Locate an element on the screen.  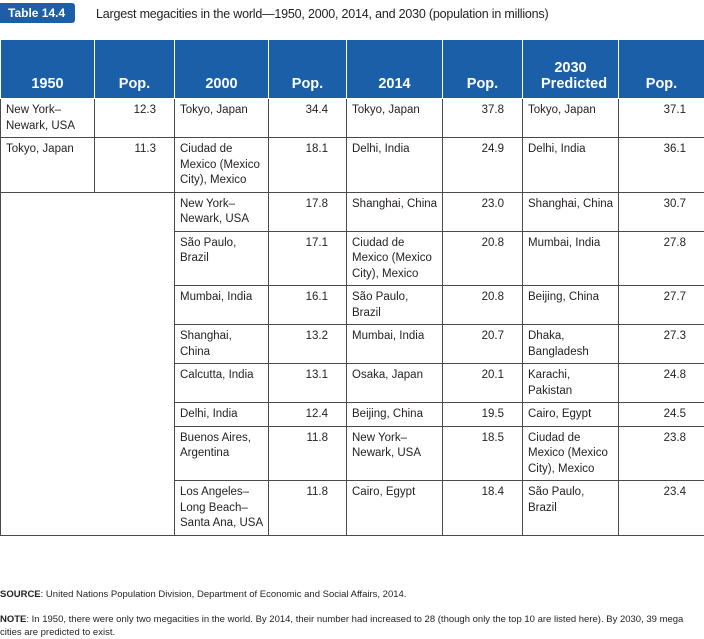
cell-pop-2030: 24.5 is located at coordinates (661, 415).